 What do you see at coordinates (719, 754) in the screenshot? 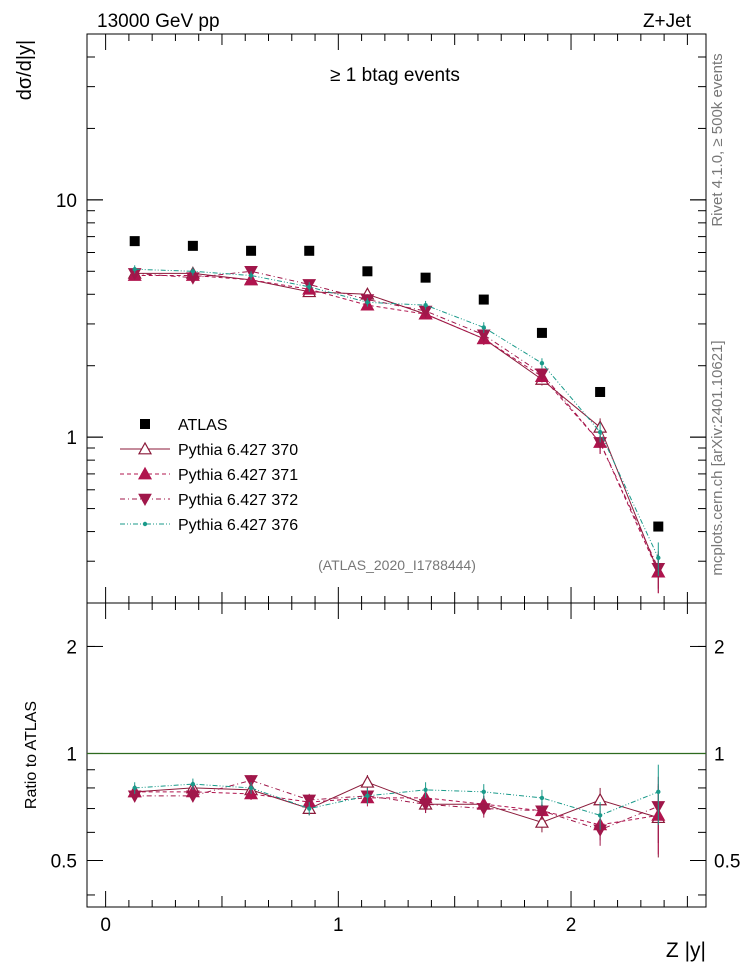
I see `ratio-ytick-label-right: 1` at bounding box center [719, 754].